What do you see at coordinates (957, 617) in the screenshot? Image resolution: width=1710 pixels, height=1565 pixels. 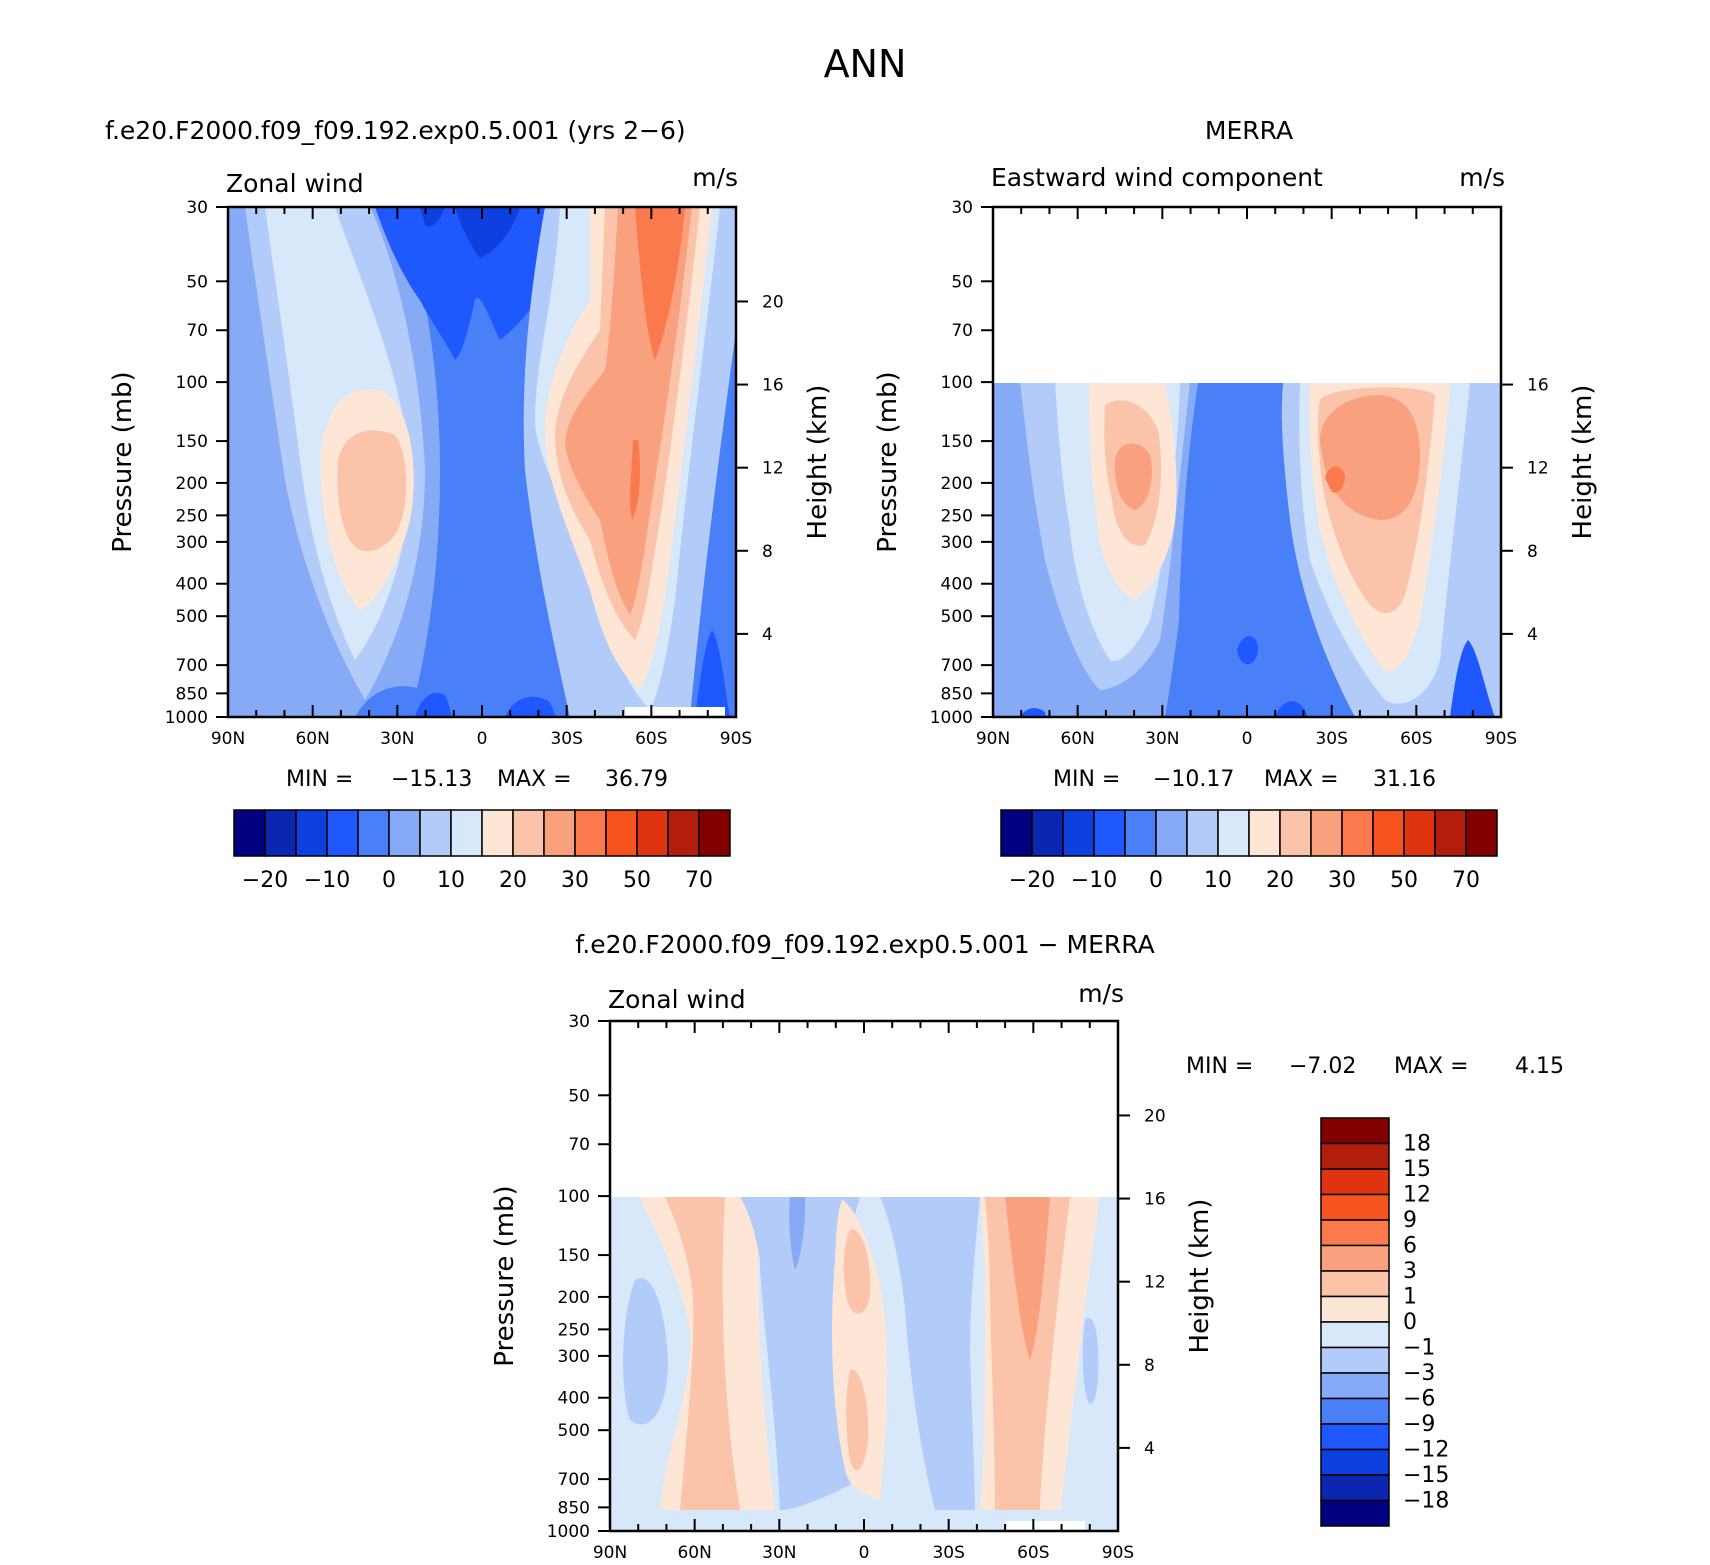 I see `y-tick-label: 500` at bounding box center [957, 617].